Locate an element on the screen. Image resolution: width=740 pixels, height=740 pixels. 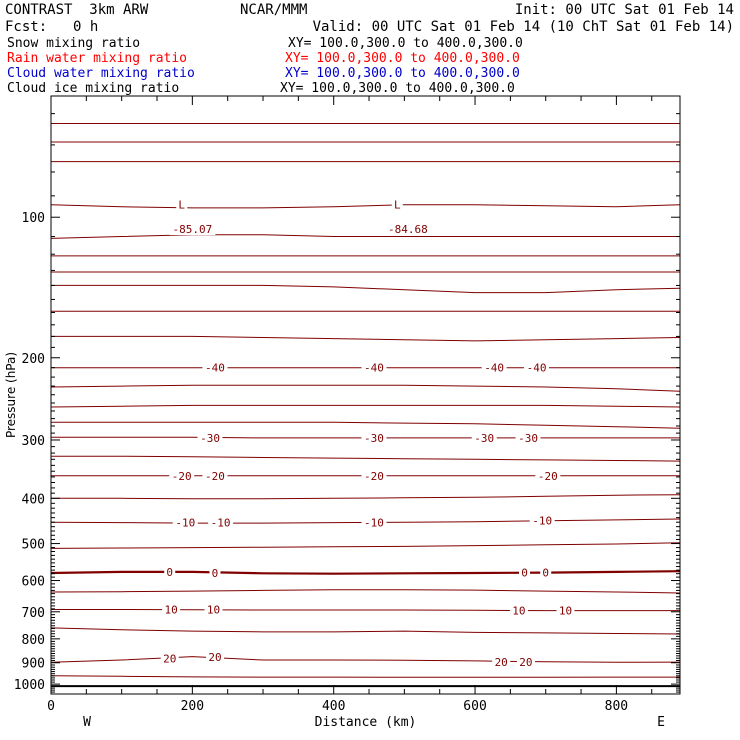
contour-label: -84.68 is located at coordinates (408, 229).